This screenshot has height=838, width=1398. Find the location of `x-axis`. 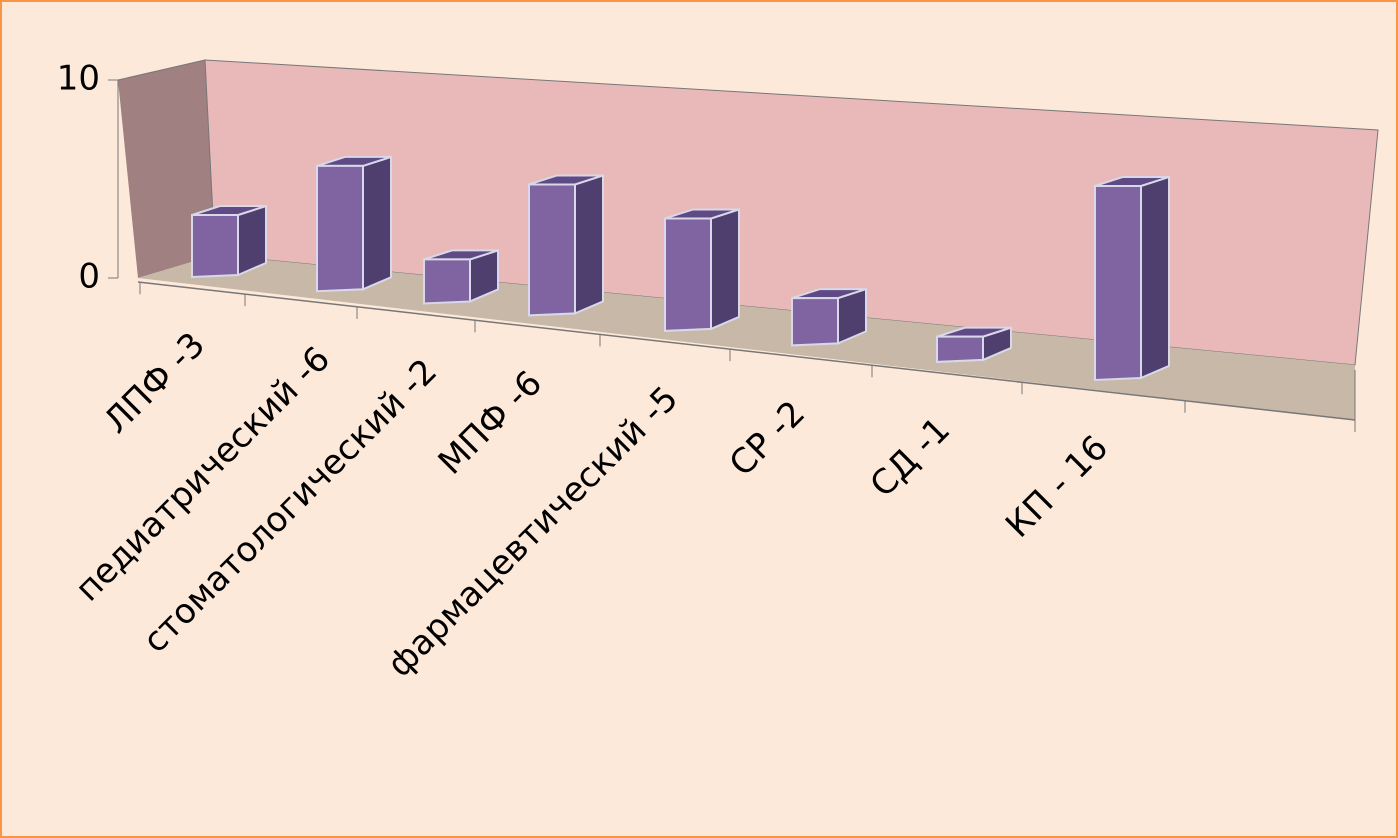

x-axis is located at coordinates (746, 351).